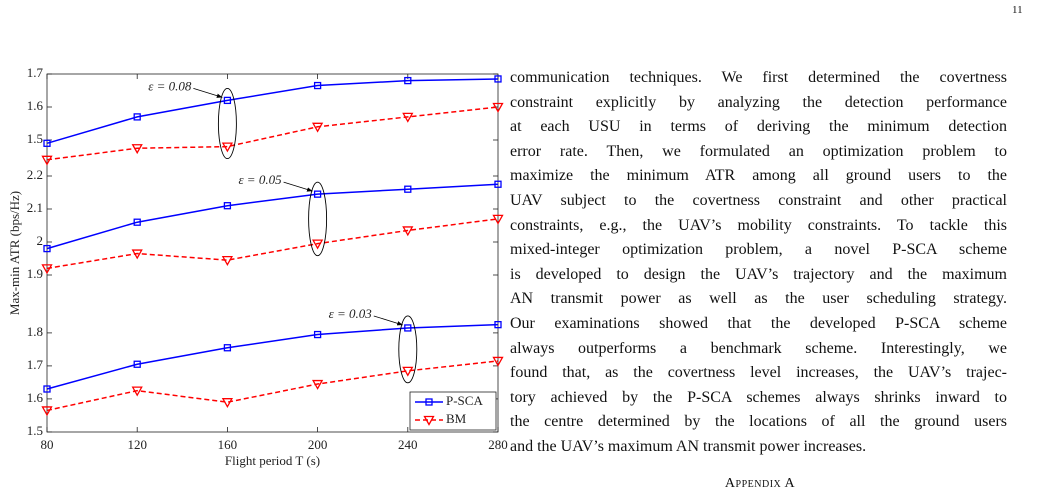 The height and width of the screenshot is (494, 1041). What do you see at coordinates (137, 444) in the screenshot?
I see `x-tick-label: 120` at bounding box center [137, 444].